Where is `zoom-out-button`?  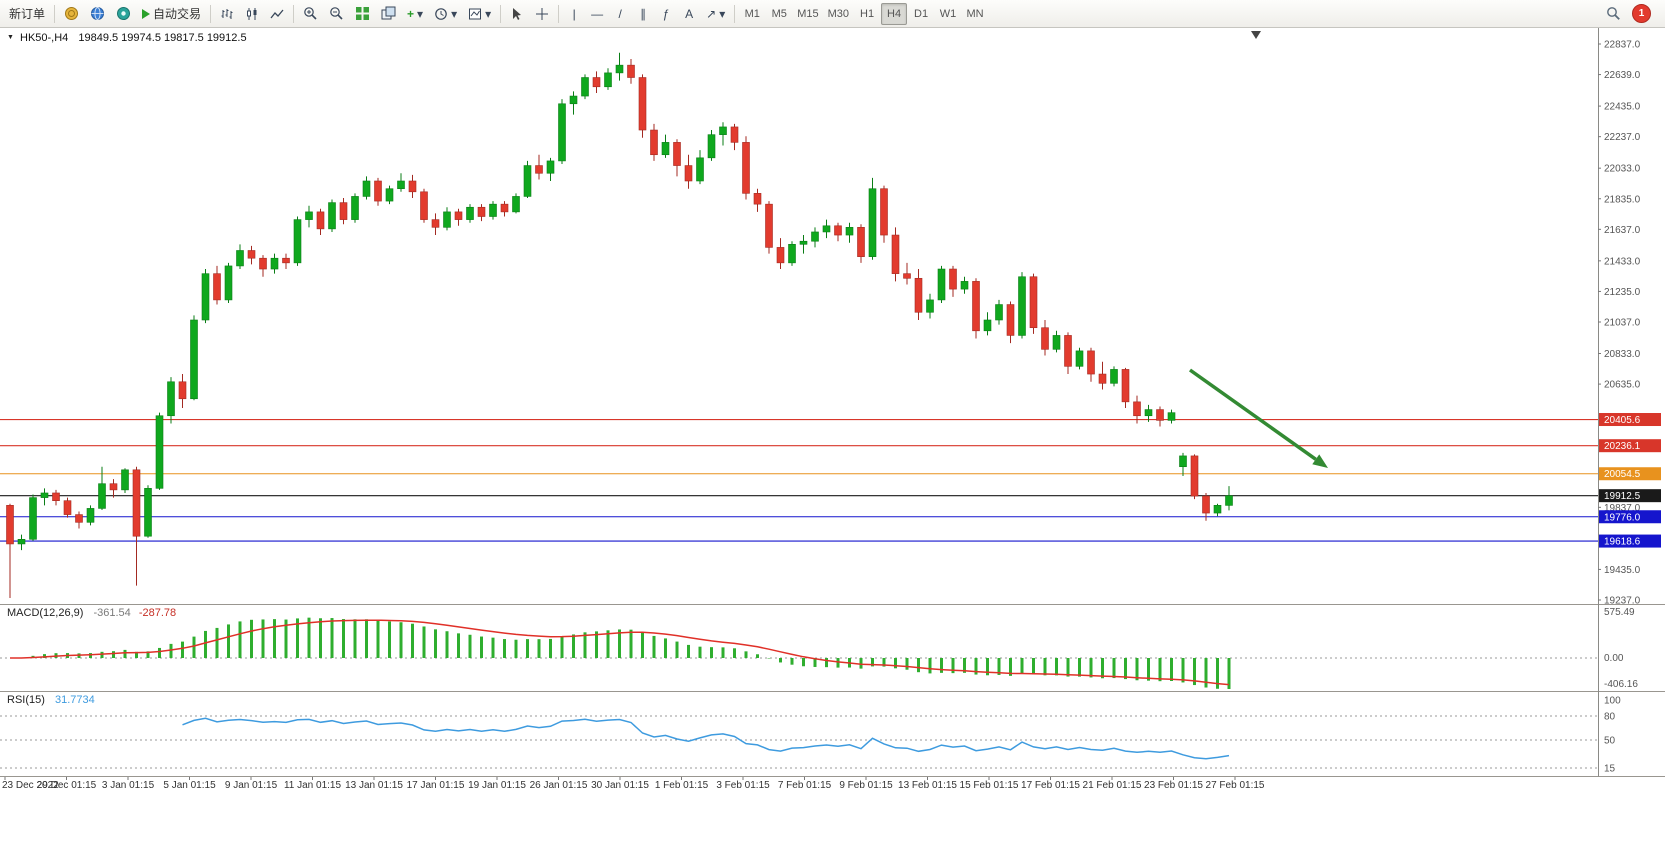
zoom-out-button is located at coordinates (336, 14).